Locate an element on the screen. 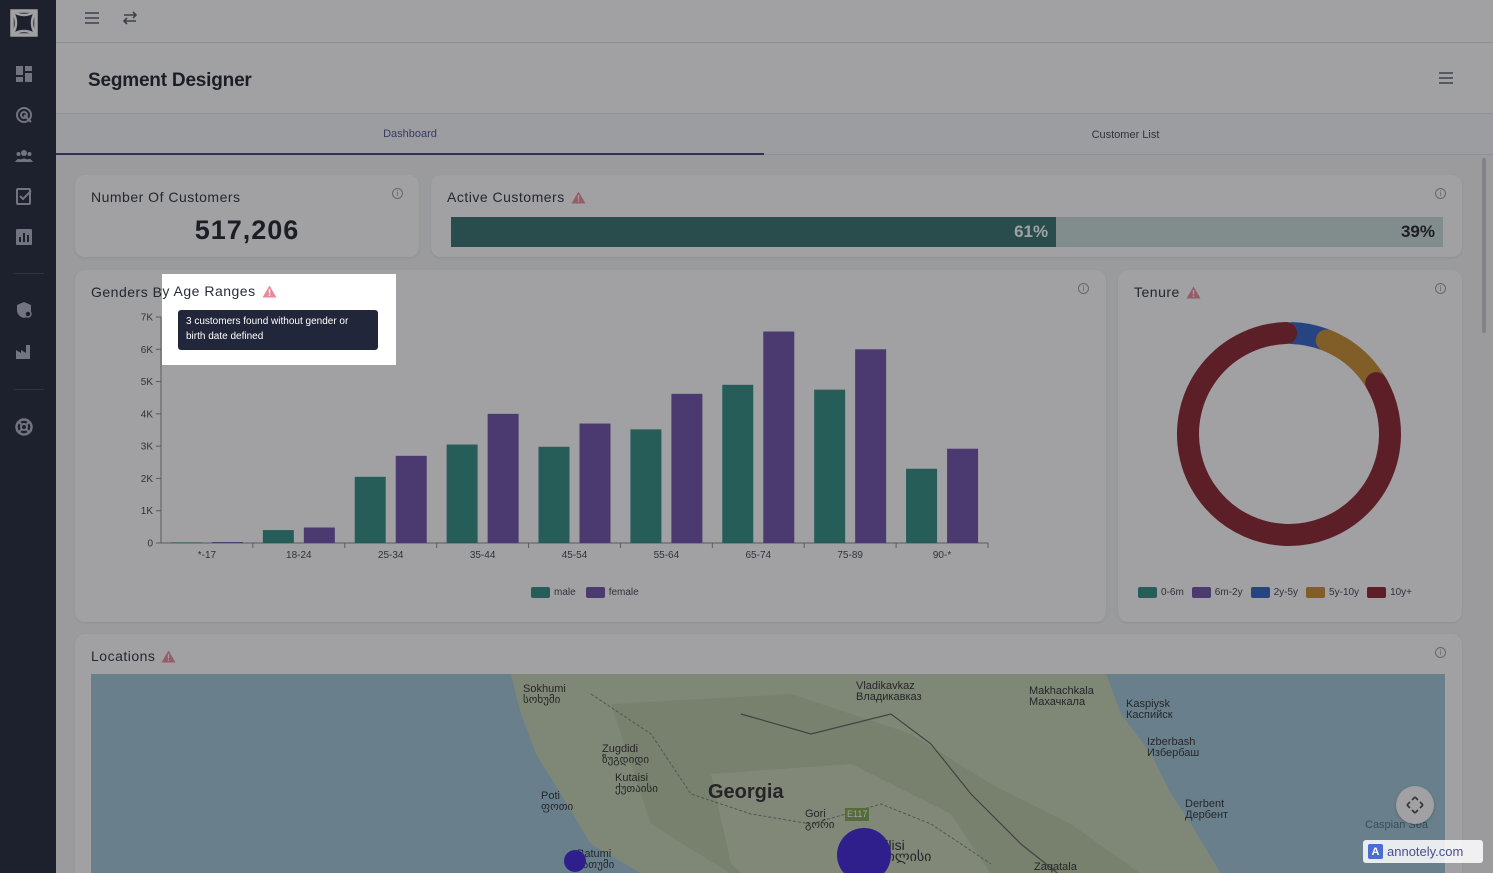 The height and width of the screenshot is (873, 1493). active-customers-card: Active Customers i 61% 39% is located at coordinates (946, 216).